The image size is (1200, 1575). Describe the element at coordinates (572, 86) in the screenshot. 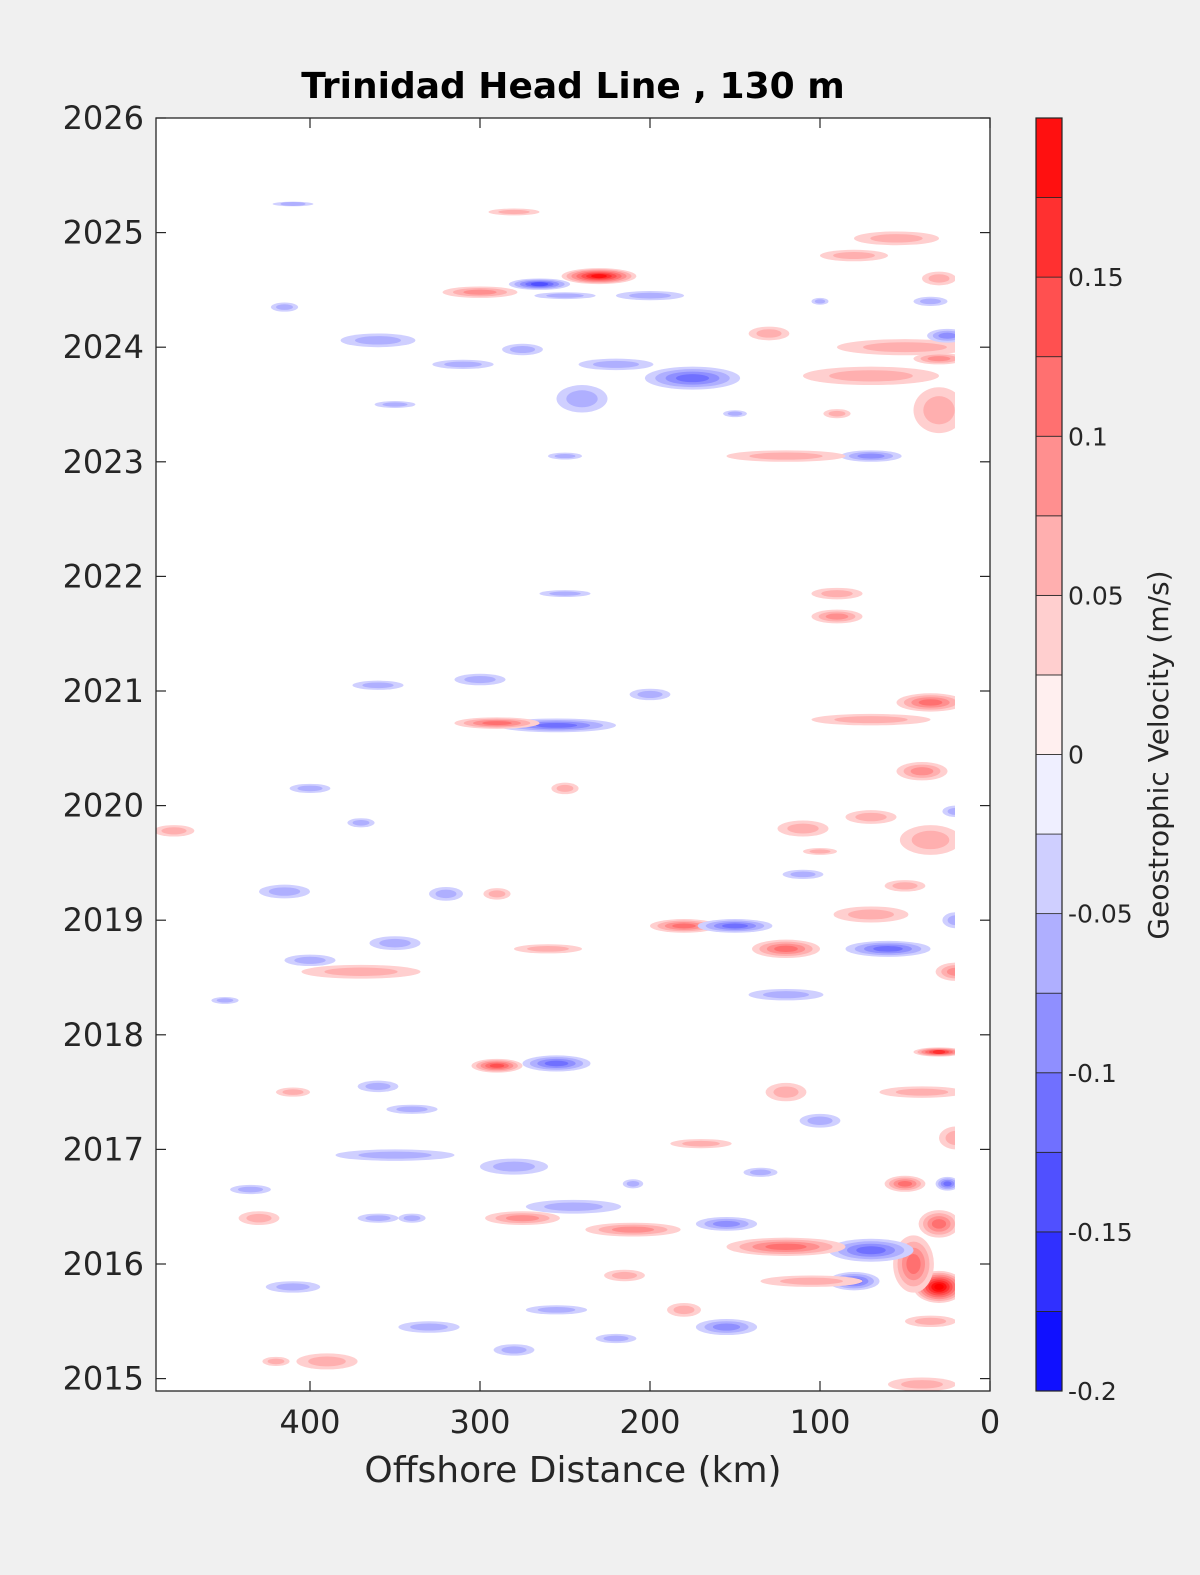

I see `chart-title: Trinidad Head Line , 130 m` at that location.